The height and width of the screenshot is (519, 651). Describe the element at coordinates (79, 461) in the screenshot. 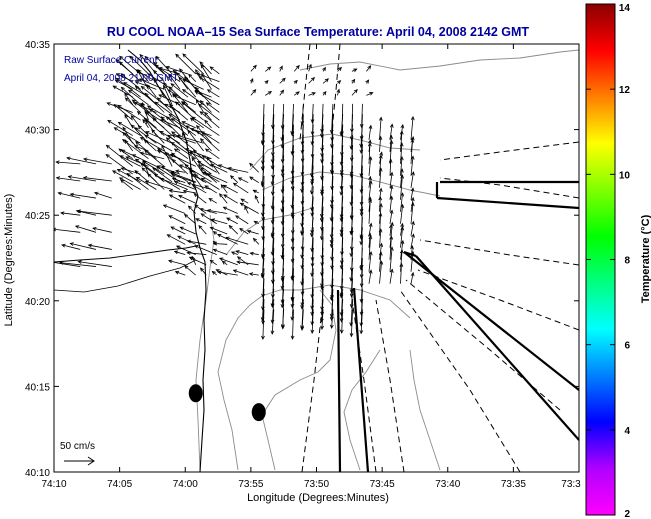

I see `scale-arrow` at that location.